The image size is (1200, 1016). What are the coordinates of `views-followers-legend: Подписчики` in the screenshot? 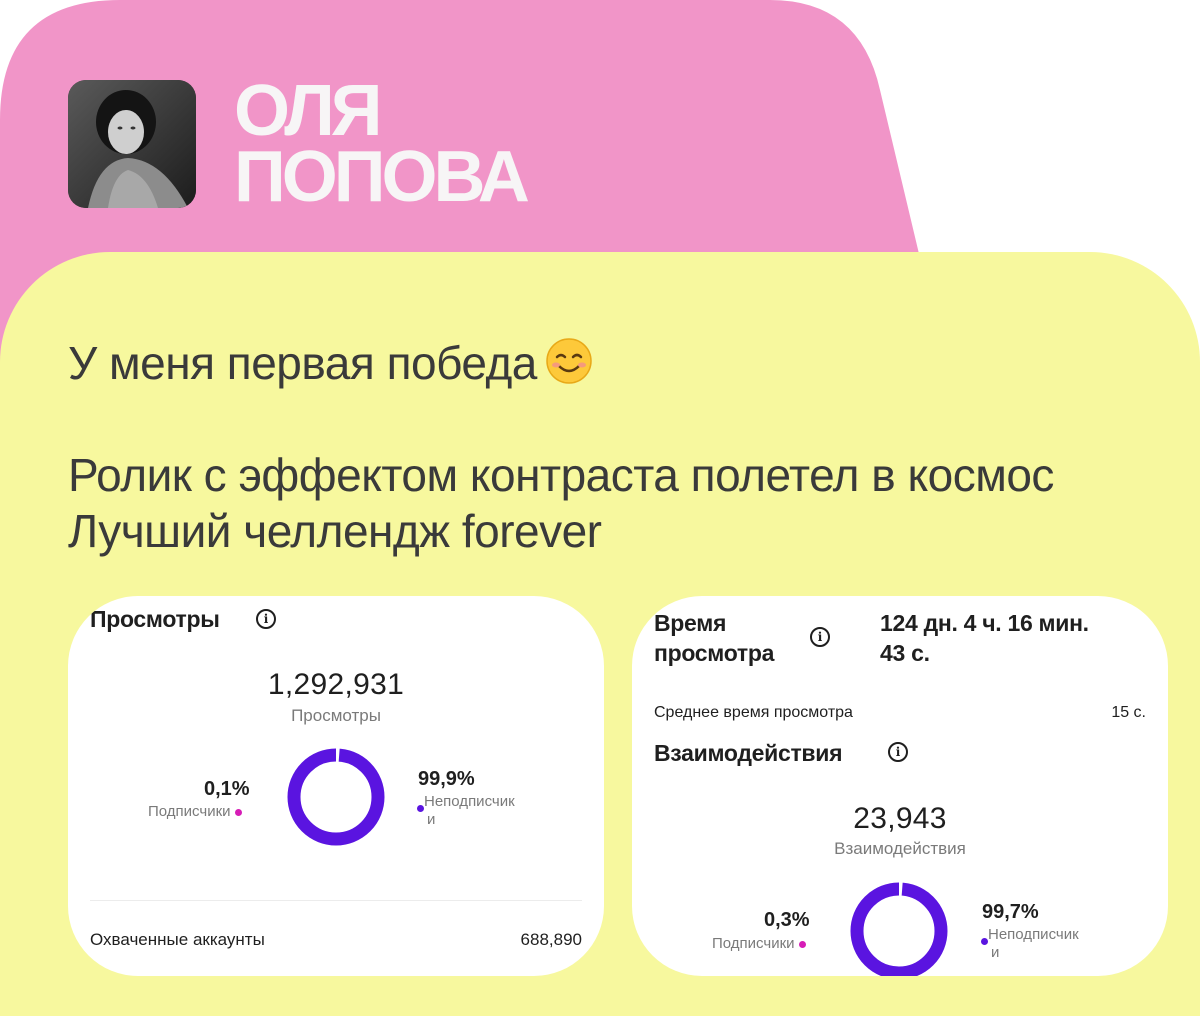 It's located at (195, 812).